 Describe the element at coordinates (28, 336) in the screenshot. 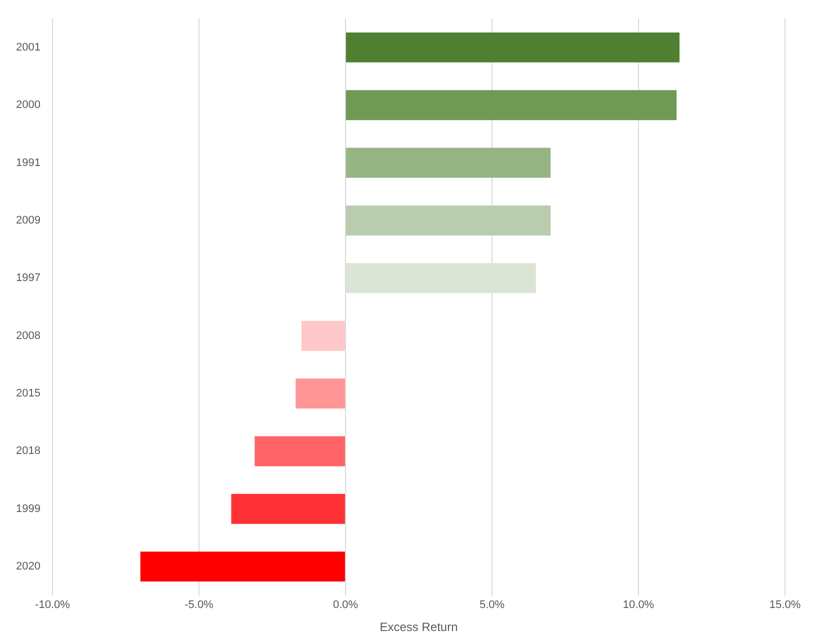

I see `y-tick-label: 2008` at that location.